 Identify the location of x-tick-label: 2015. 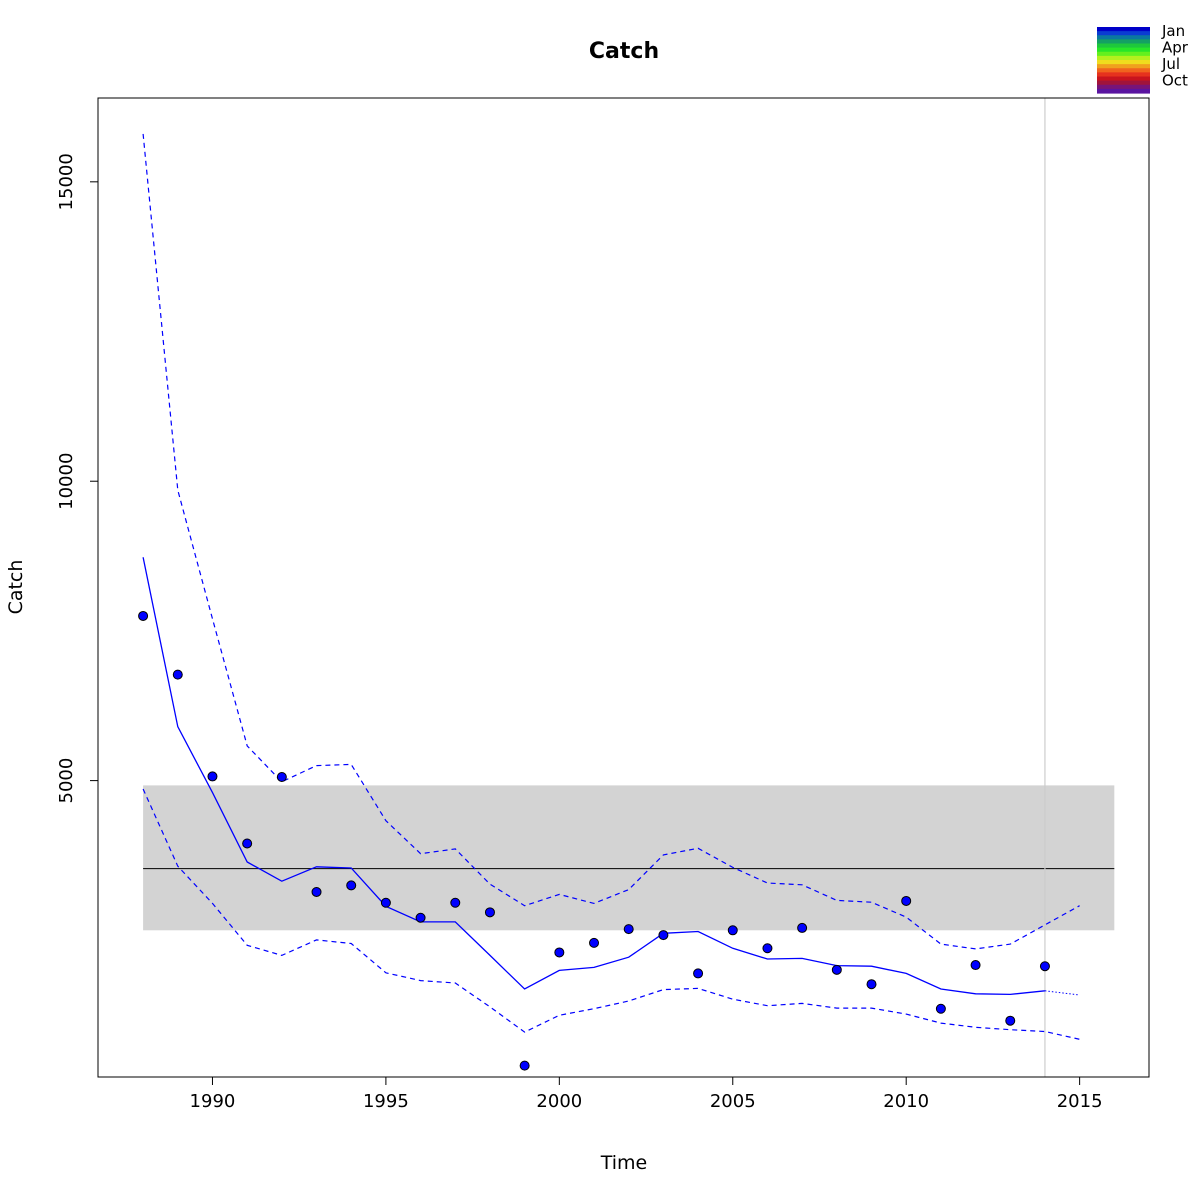
(1080, 1101).